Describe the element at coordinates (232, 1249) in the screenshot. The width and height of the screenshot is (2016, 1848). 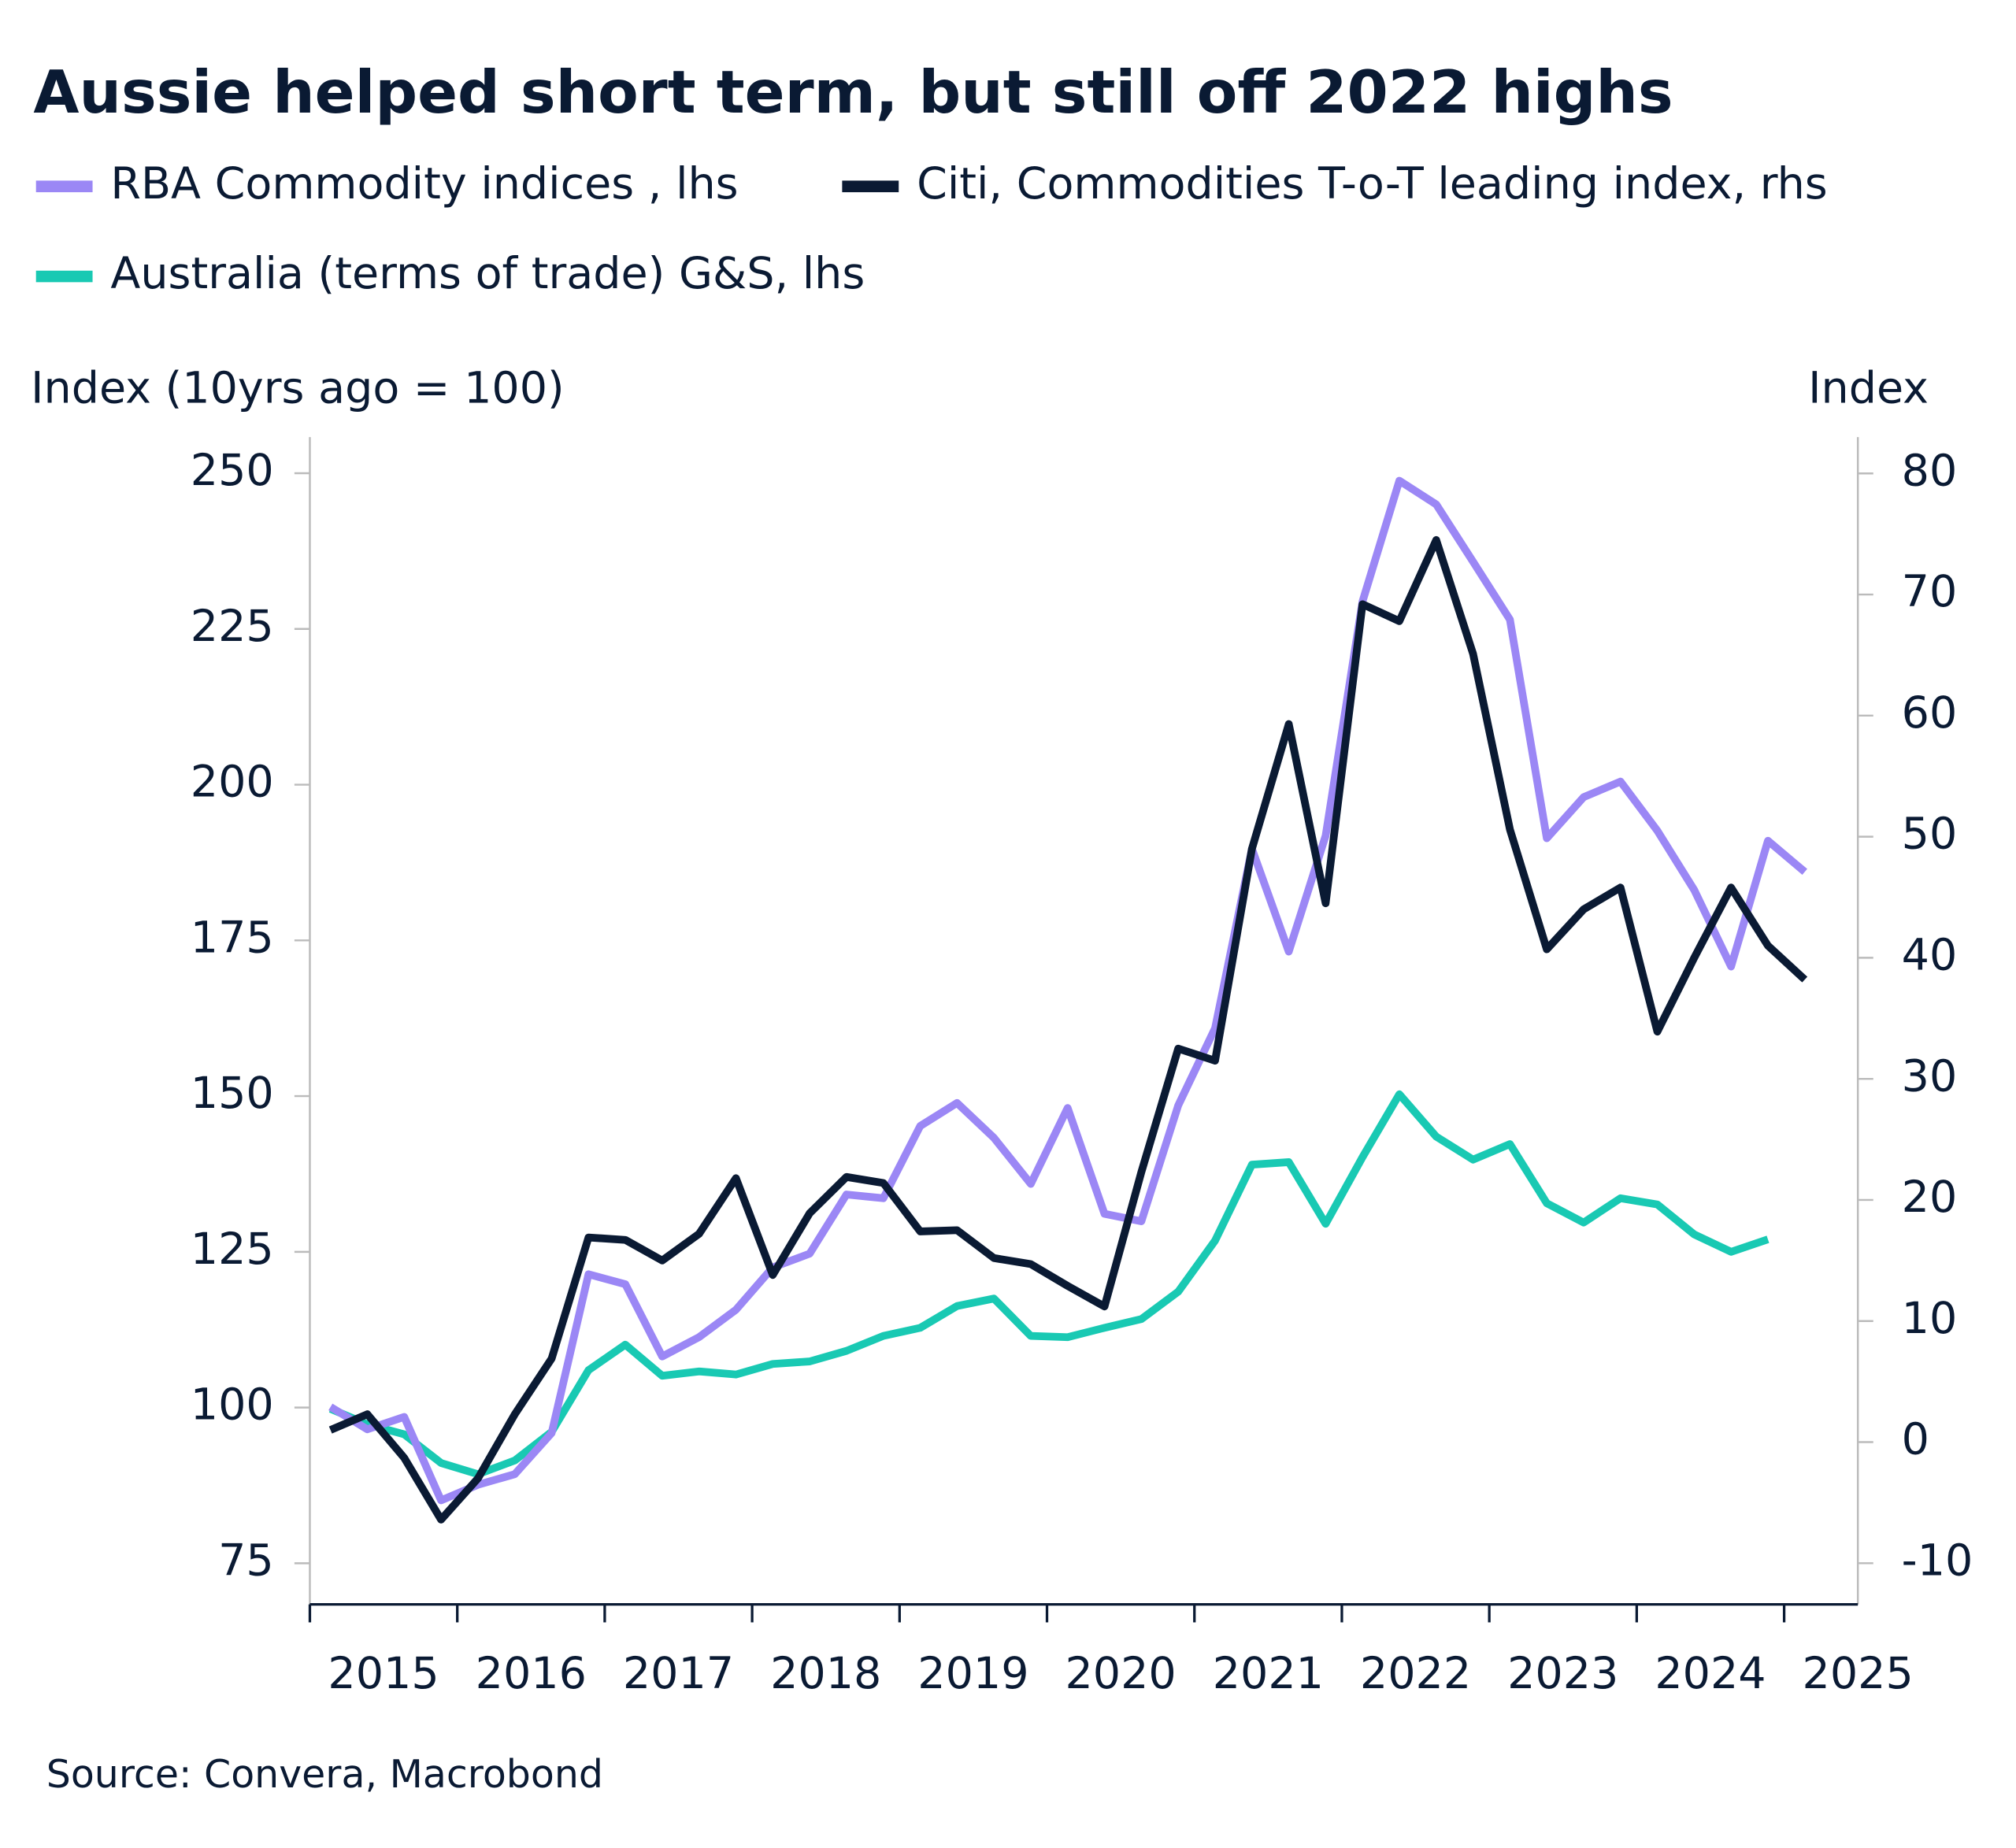
I see `y-tick-label: 125` at that location.